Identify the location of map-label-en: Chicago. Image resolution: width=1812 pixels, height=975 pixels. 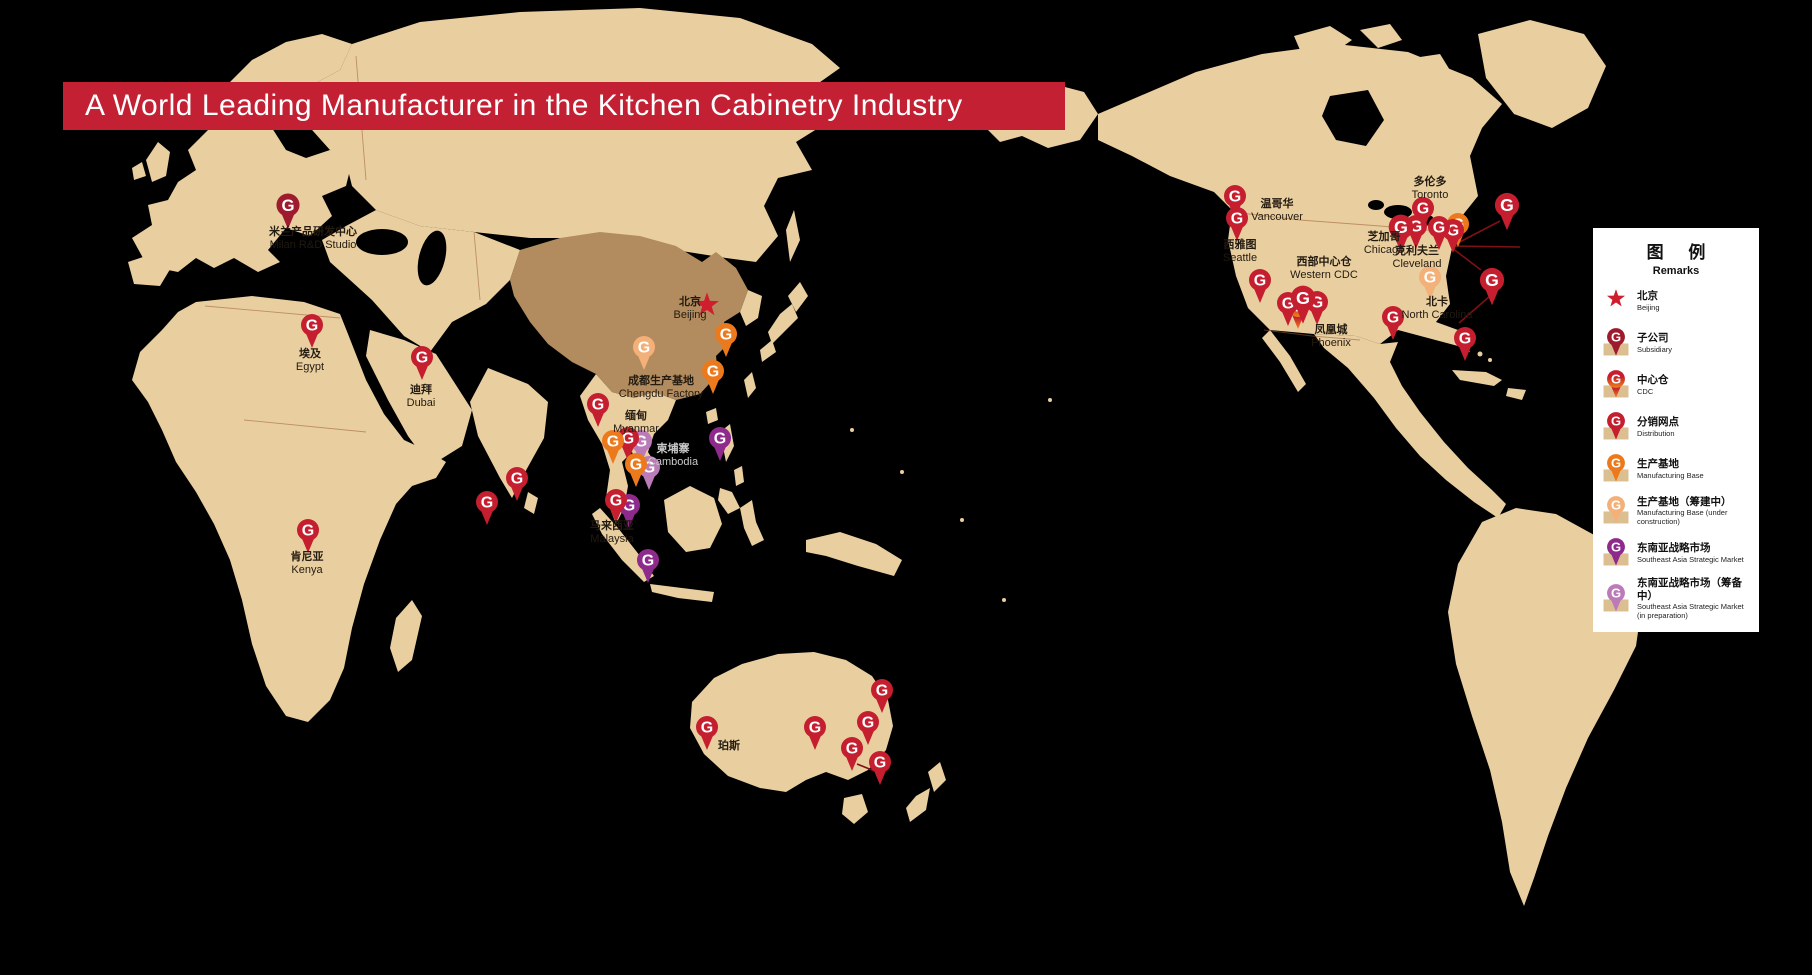
(1384, 249).